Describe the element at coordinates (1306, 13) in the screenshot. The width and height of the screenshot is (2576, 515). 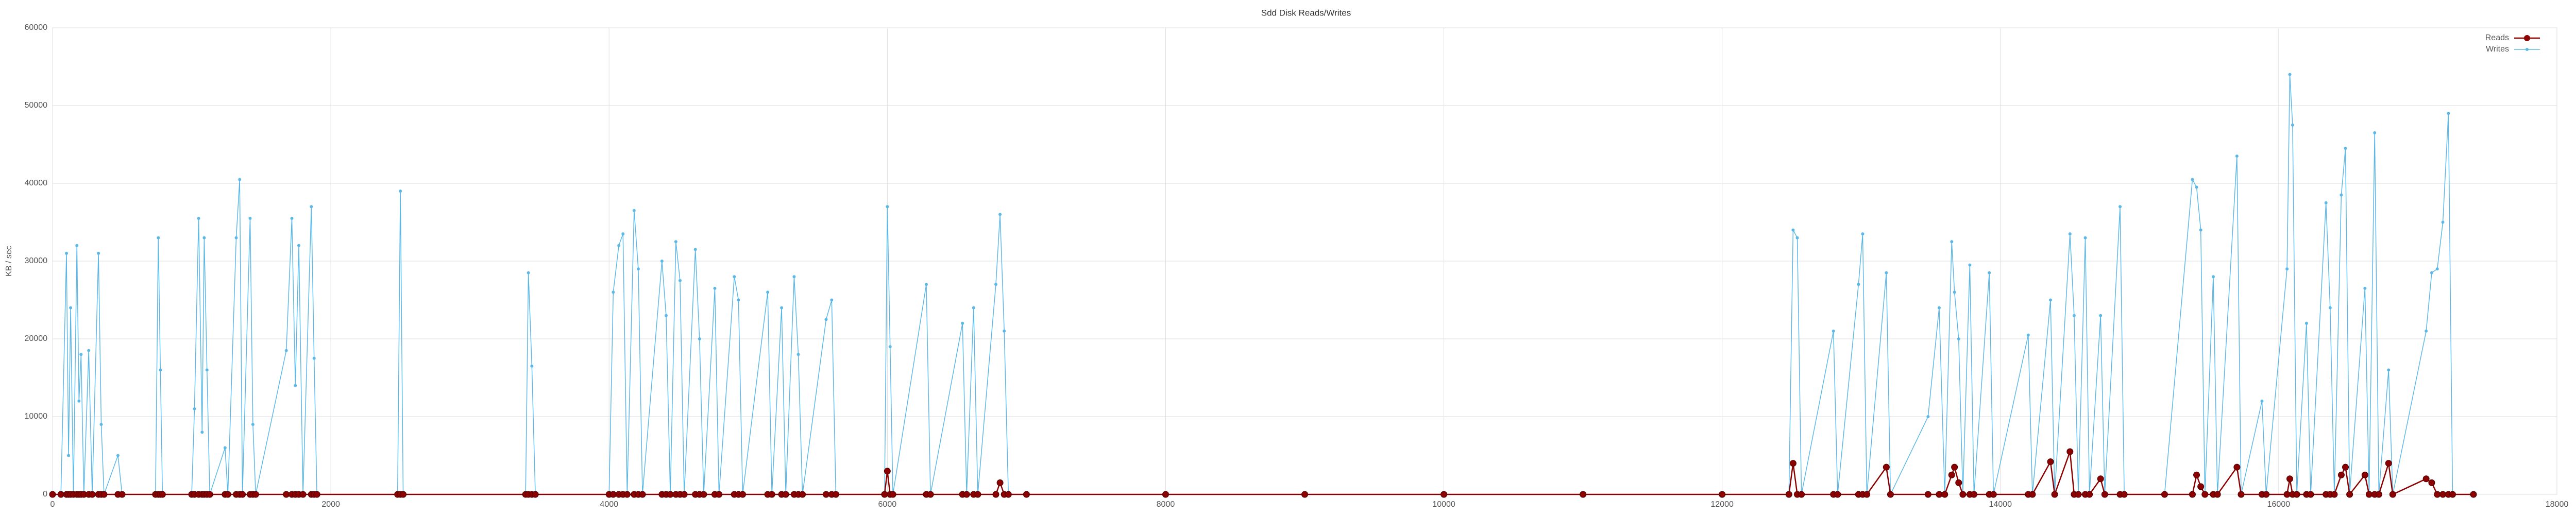
I see `chart-title: Sdd Disk Reads/Writes` at that location.